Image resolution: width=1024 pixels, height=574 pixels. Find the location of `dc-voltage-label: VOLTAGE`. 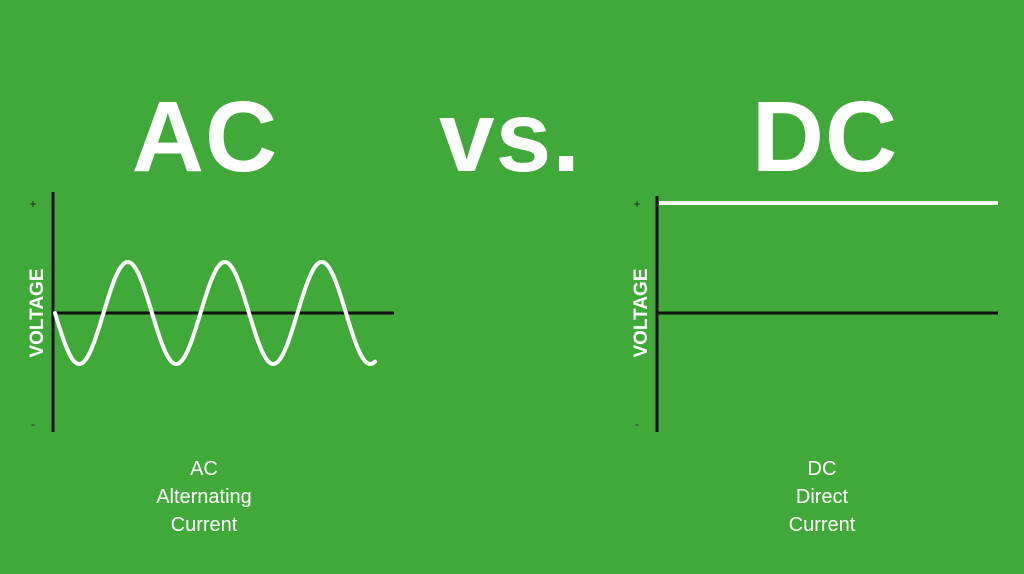

dc-voltage-label: VOLTAGE is located at coordinates (641, 312).